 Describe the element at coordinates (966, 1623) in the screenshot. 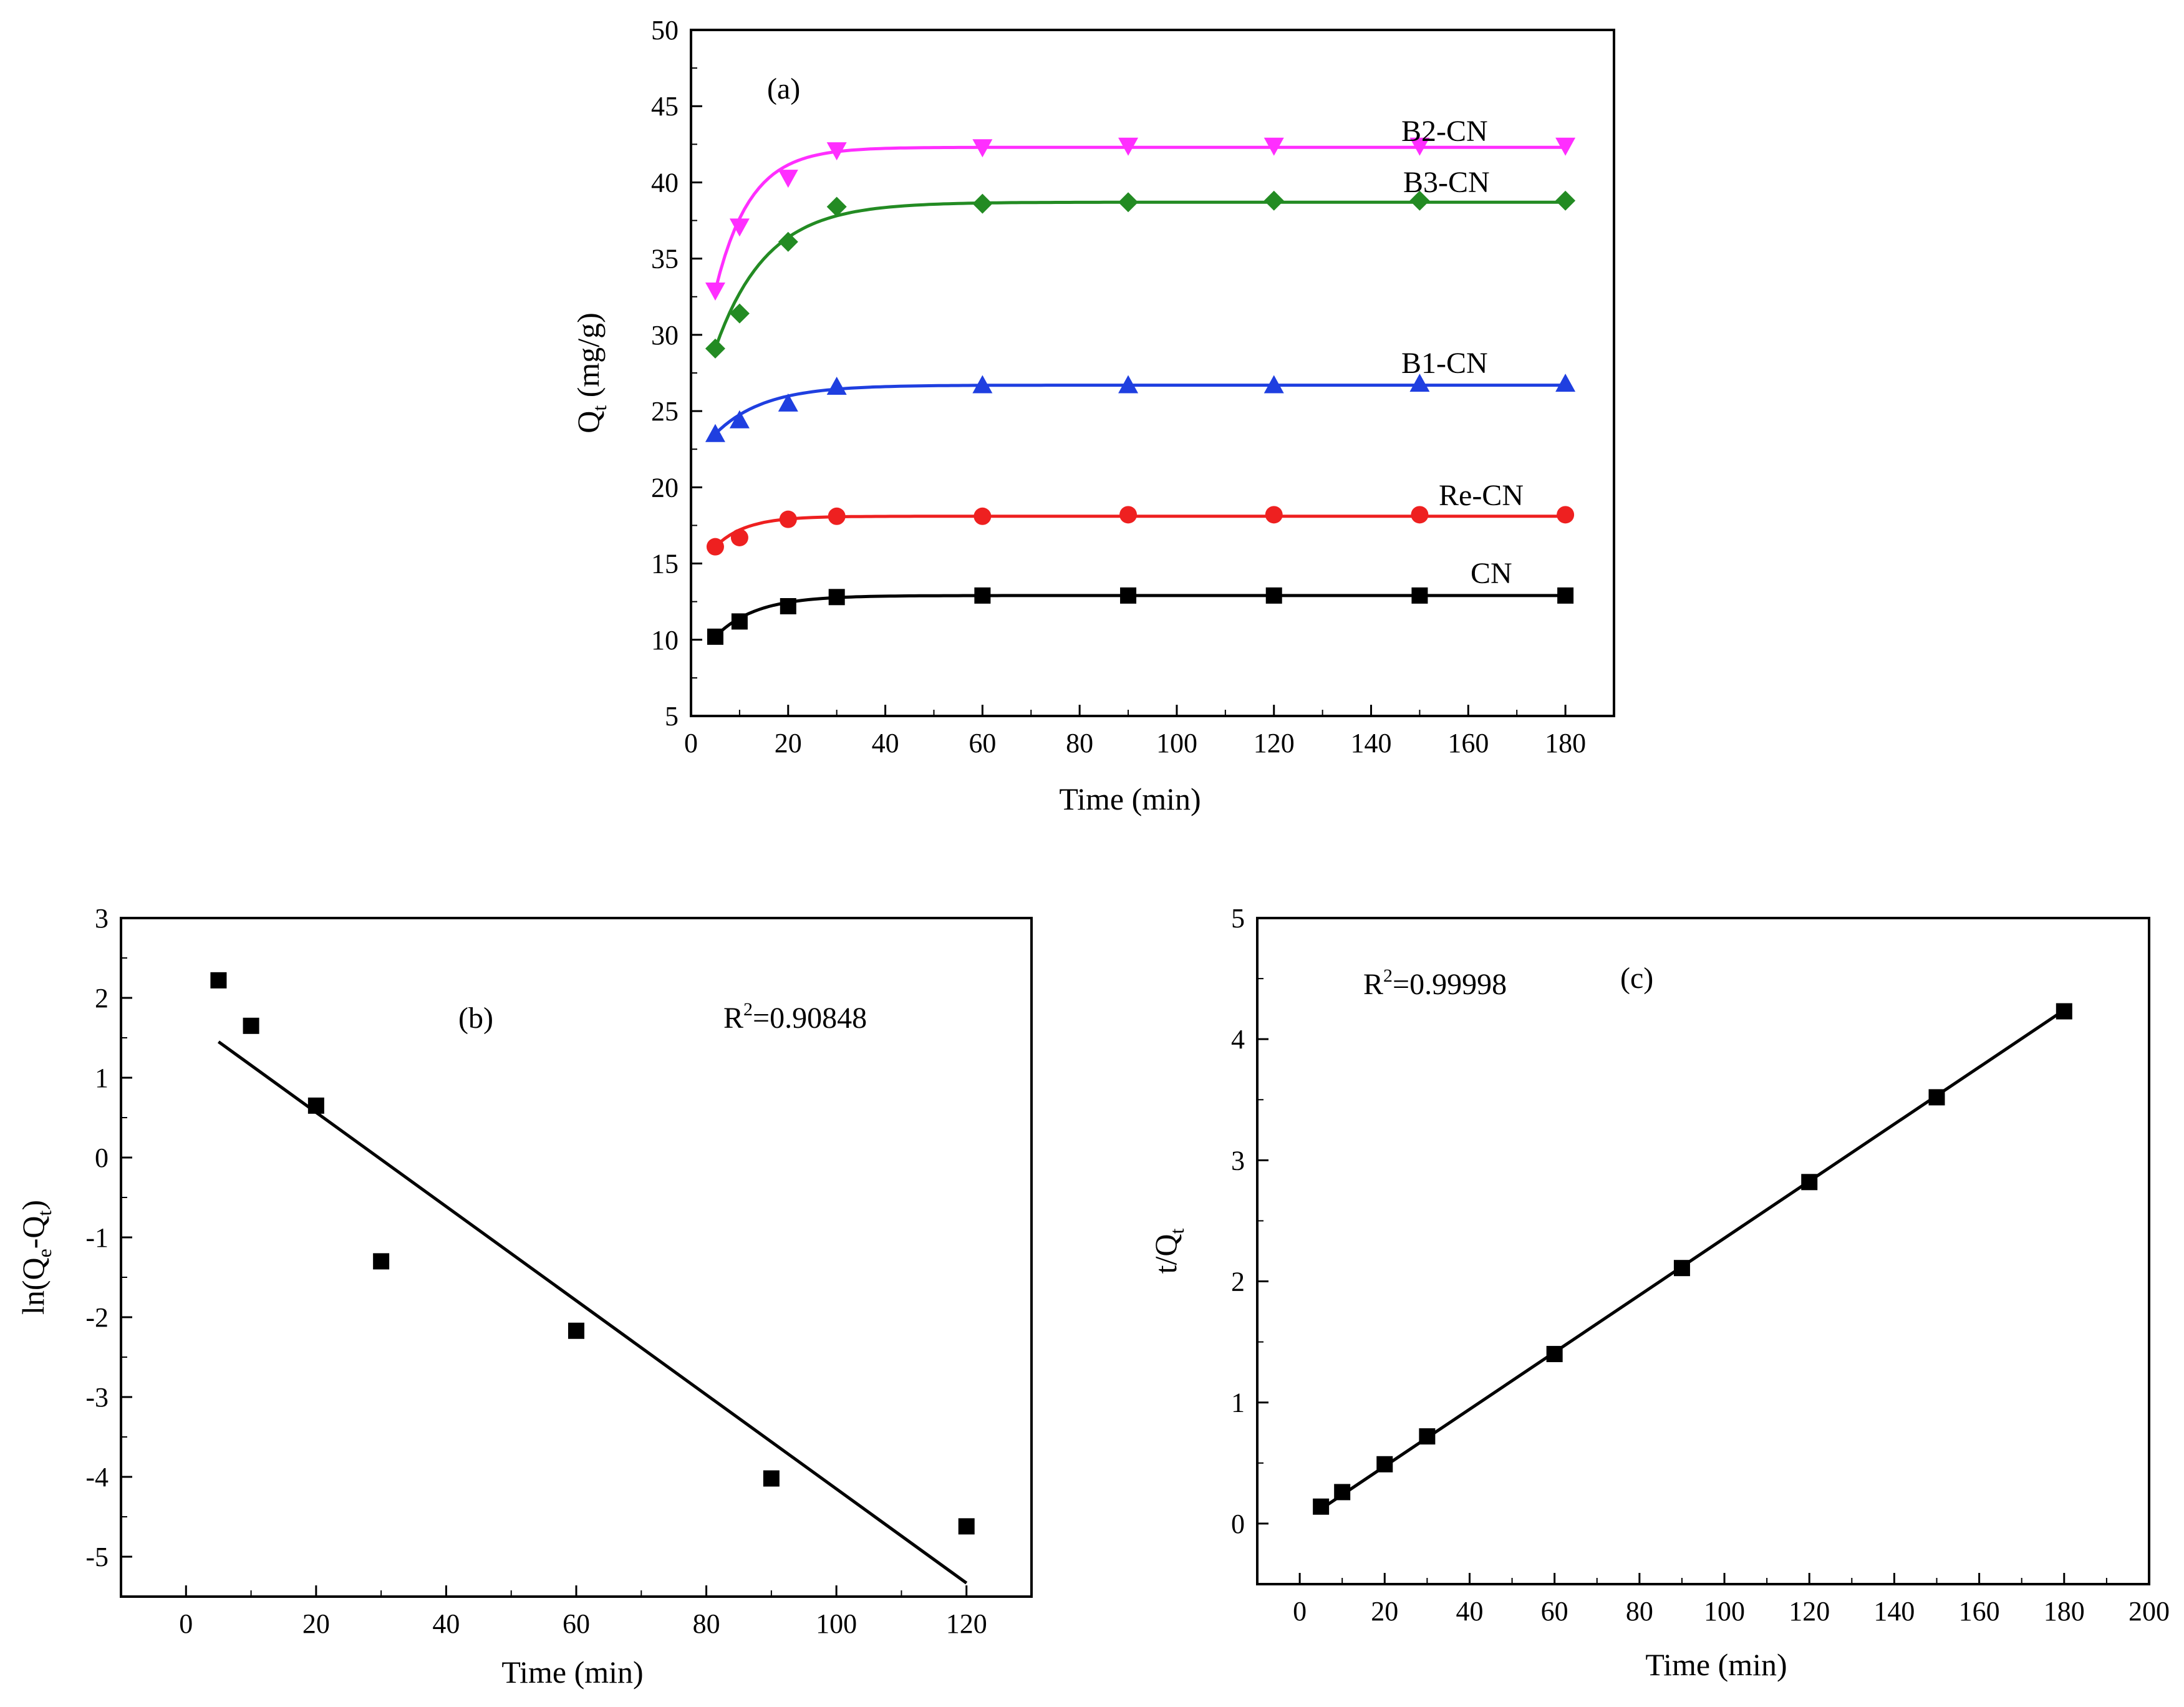

I see `panel-b-x-tick-label: 120` at that location.